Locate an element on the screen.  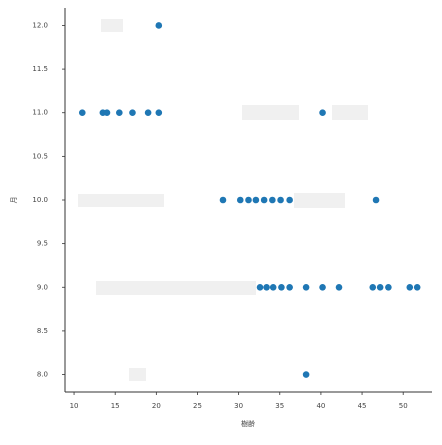
x-tick-label: 40 is located at coordinates (320, 406).